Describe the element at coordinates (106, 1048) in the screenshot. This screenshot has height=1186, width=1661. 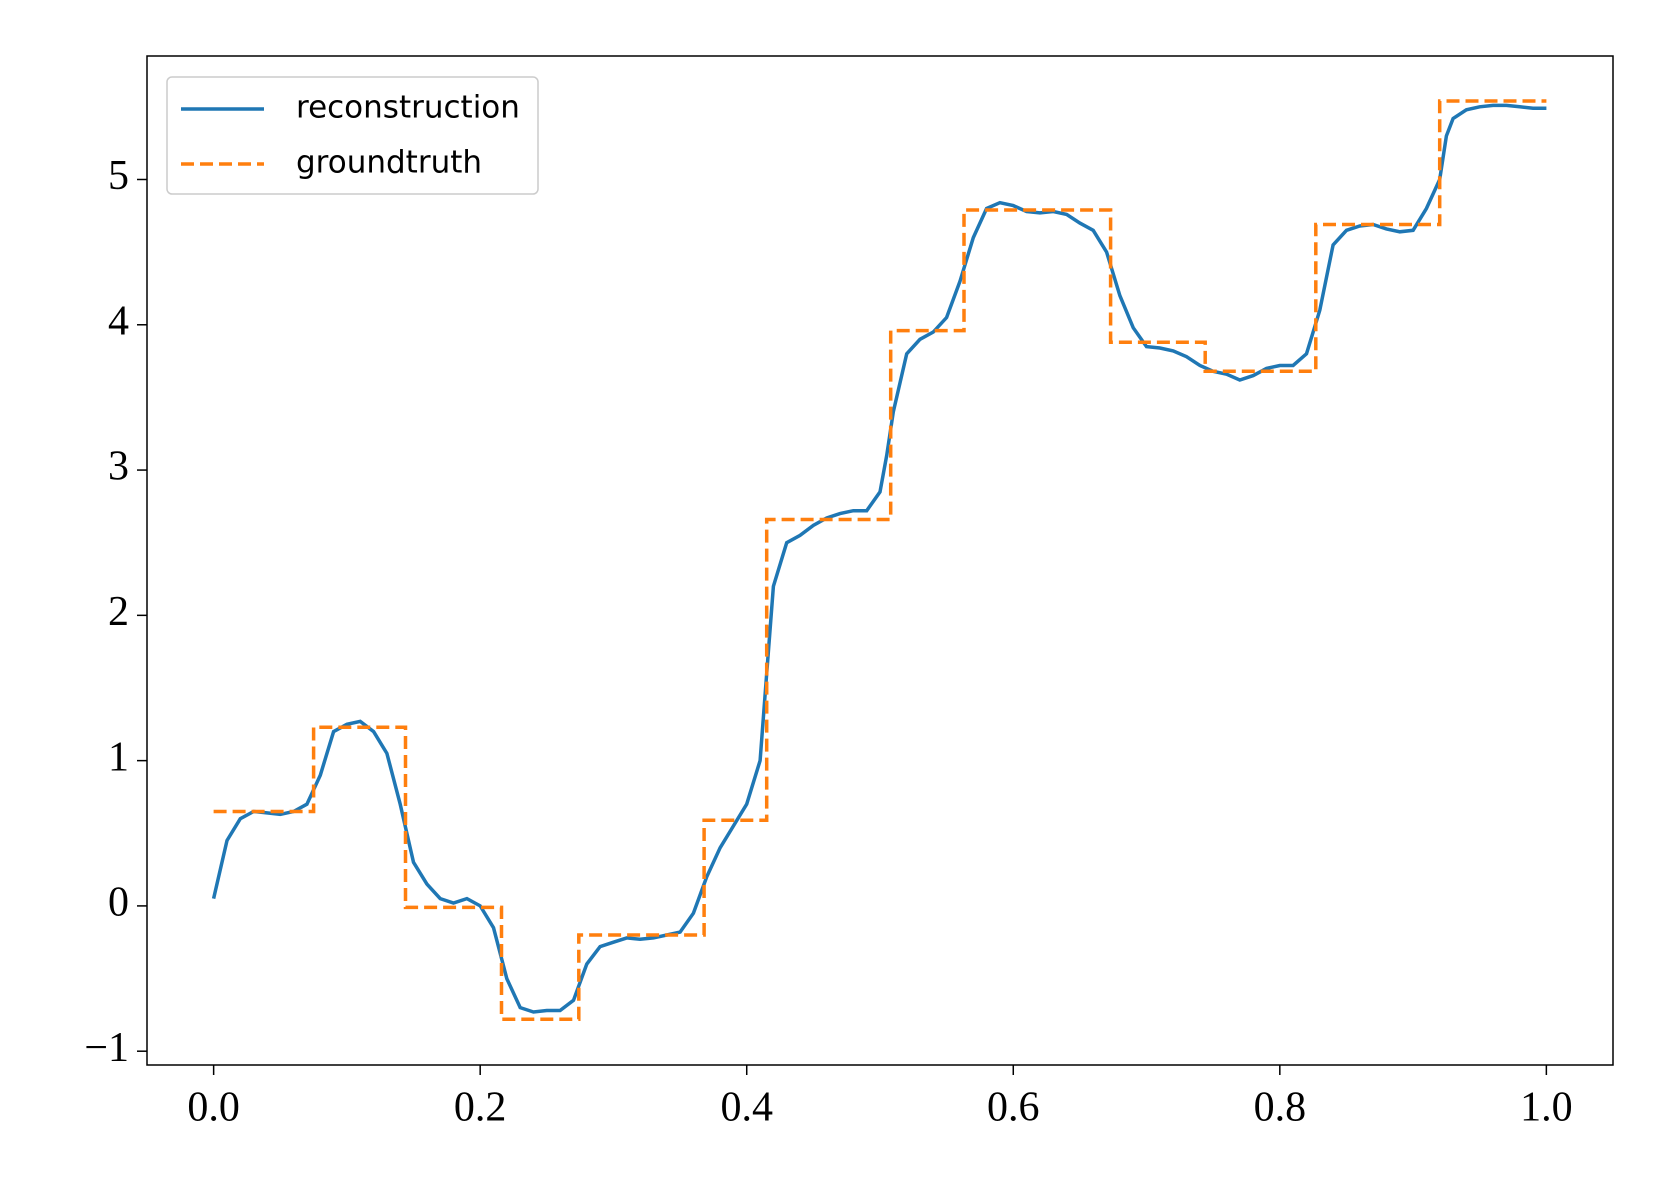
I see `y-tick-label: −1` at that location.